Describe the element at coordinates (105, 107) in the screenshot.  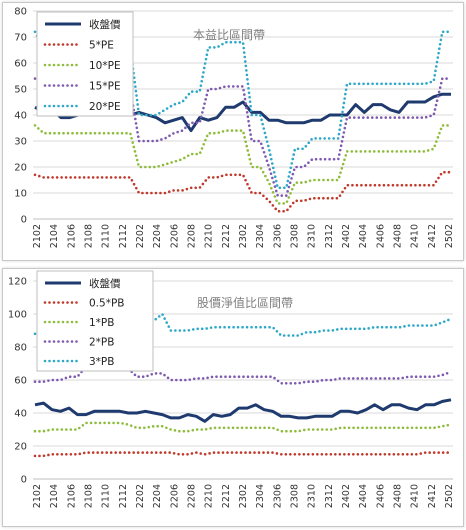
I see `legend-label: 20*PE` at that location.